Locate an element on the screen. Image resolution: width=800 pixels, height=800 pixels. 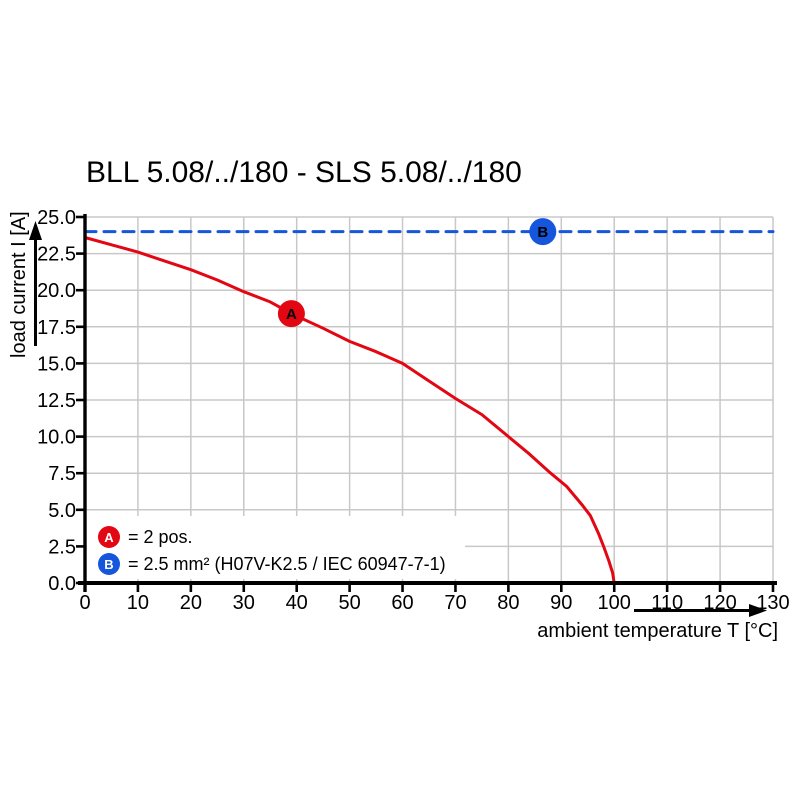
legend-marker-b-badge: B is located at coordinates (109, 564).